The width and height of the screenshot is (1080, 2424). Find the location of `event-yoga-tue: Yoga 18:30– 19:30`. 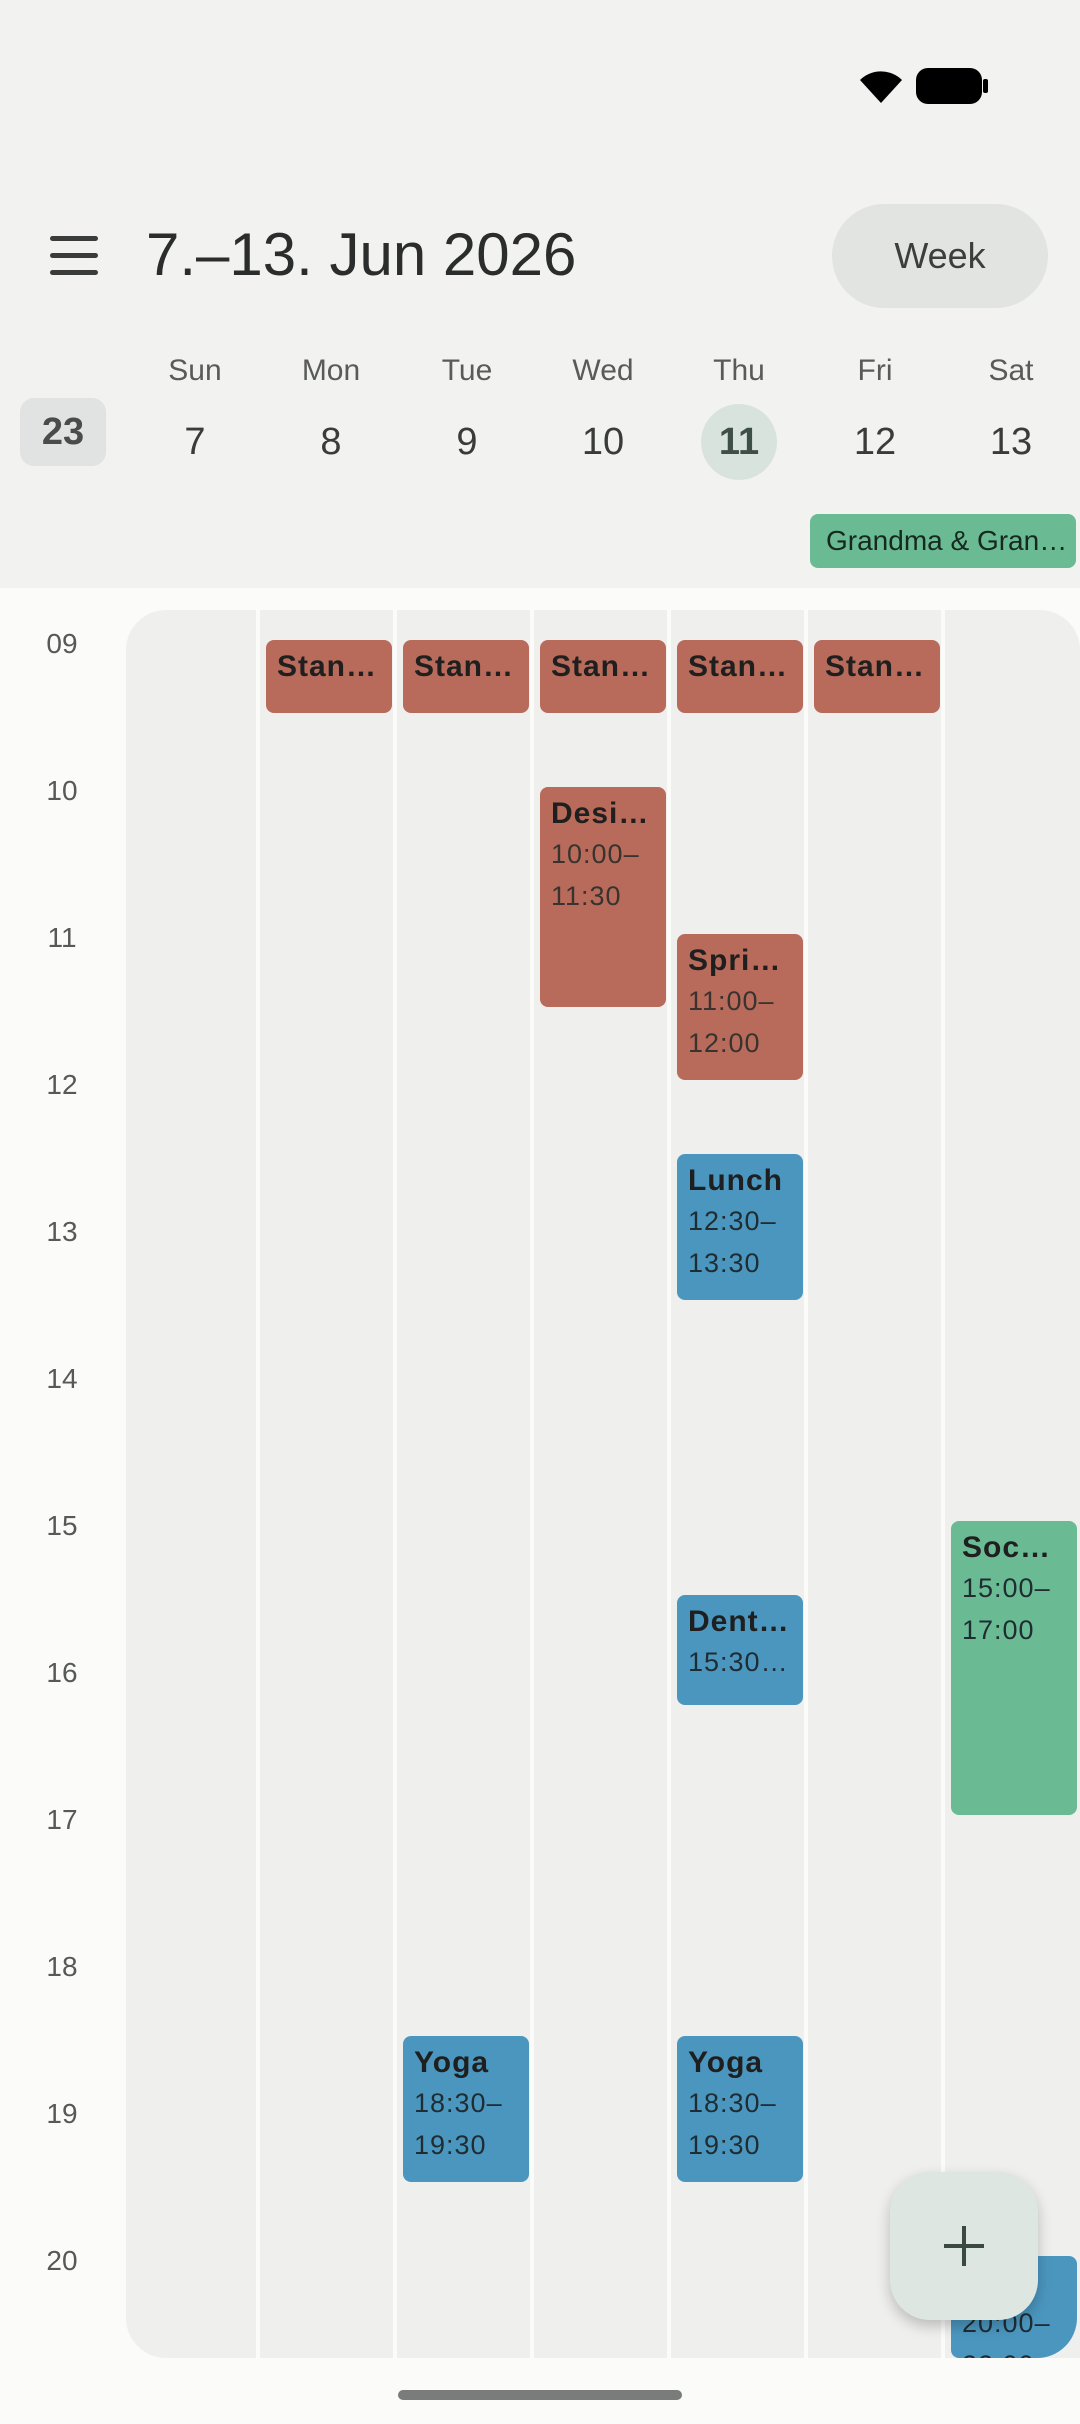

event-yoga-tue: Yoga 18:30– 19:30 is located at coordinates (466, 2109).